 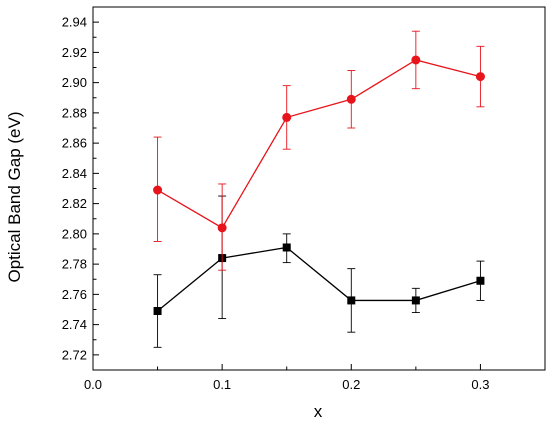 What do you see at coordinates (74, 173) in the screenshot?
I see `y-tick-label: 2.84` at bounding box center [74, 173].